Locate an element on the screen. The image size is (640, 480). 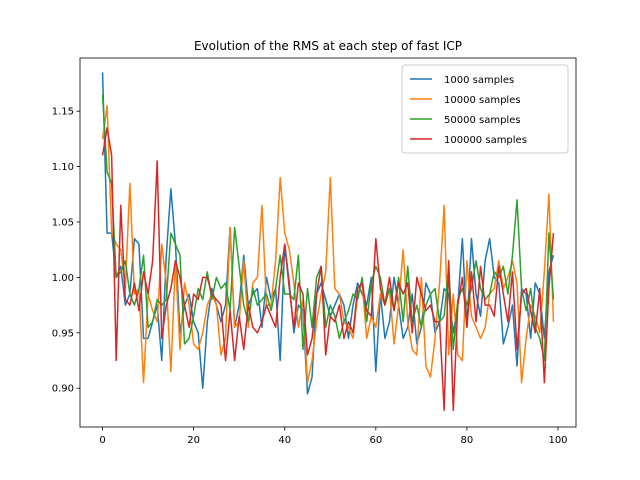
legend-label-1: 1000 samples is located at coordinates (479, 80).